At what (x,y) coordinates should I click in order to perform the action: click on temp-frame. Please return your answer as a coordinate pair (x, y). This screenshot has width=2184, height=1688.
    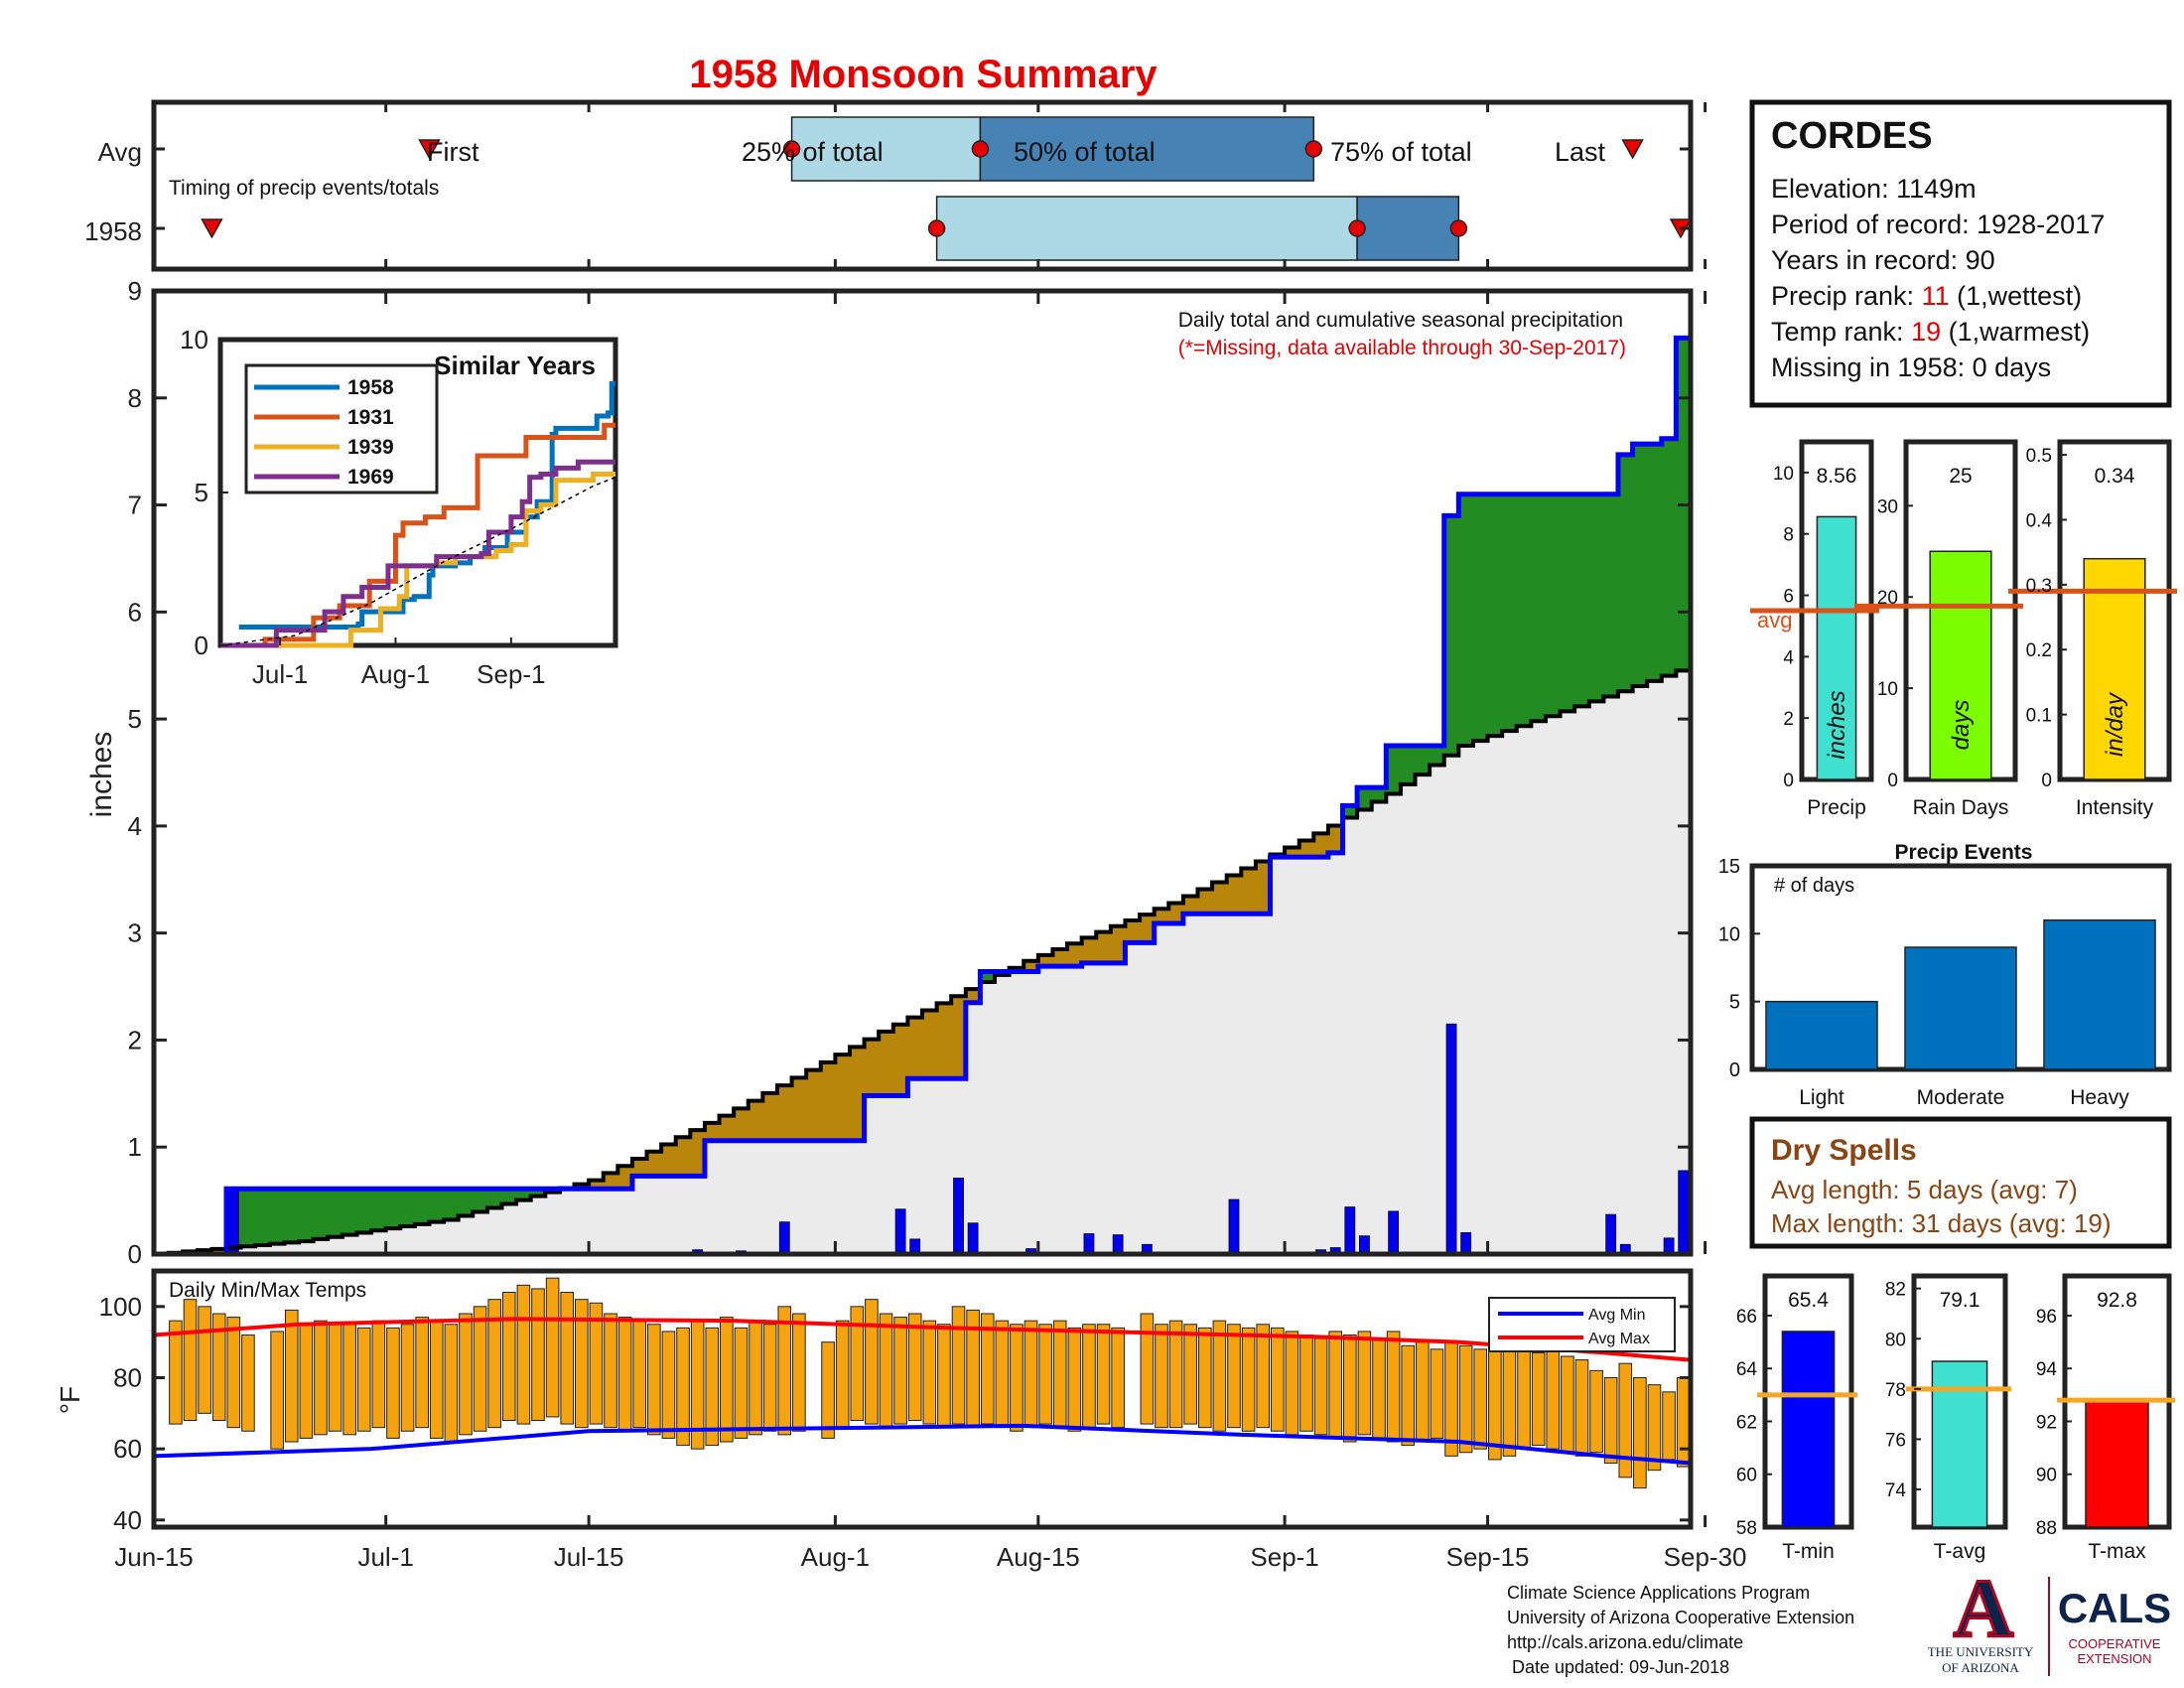
    Looking at the image, I should click on (922, 1399).